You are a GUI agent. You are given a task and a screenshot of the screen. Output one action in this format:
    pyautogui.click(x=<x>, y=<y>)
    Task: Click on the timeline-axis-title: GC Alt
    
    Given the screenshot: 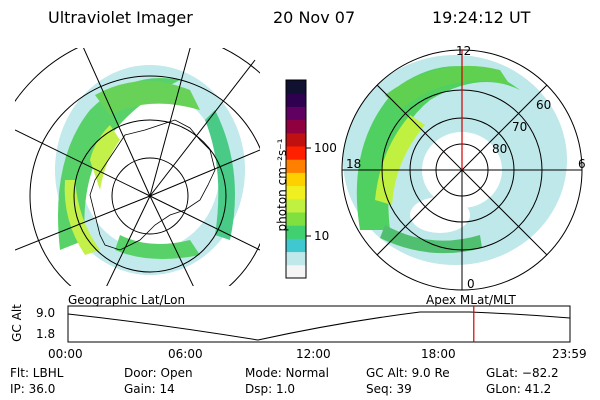 What is the action you would take?
    pyautogui.click(x=17, y=323)
    